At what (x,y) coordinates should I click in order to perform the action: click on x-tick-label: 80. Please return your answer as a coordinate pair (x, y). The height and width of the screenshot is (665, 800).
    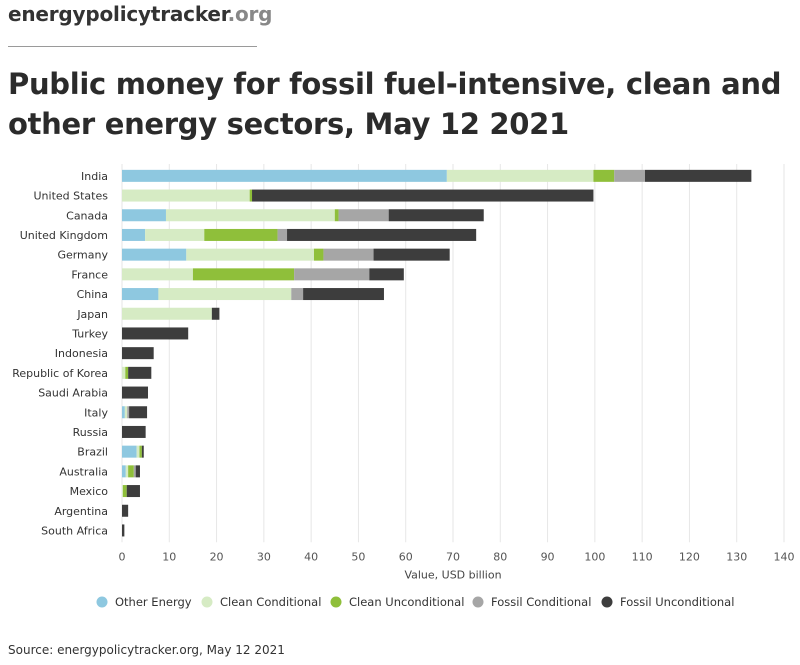
    Looking at the image, I should click on (500, 556).